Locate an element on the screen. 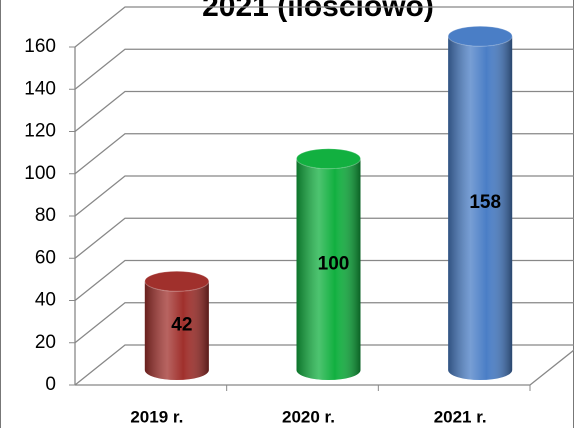  x-tick-label: 2021 r. is located at coordinates (460, 416).